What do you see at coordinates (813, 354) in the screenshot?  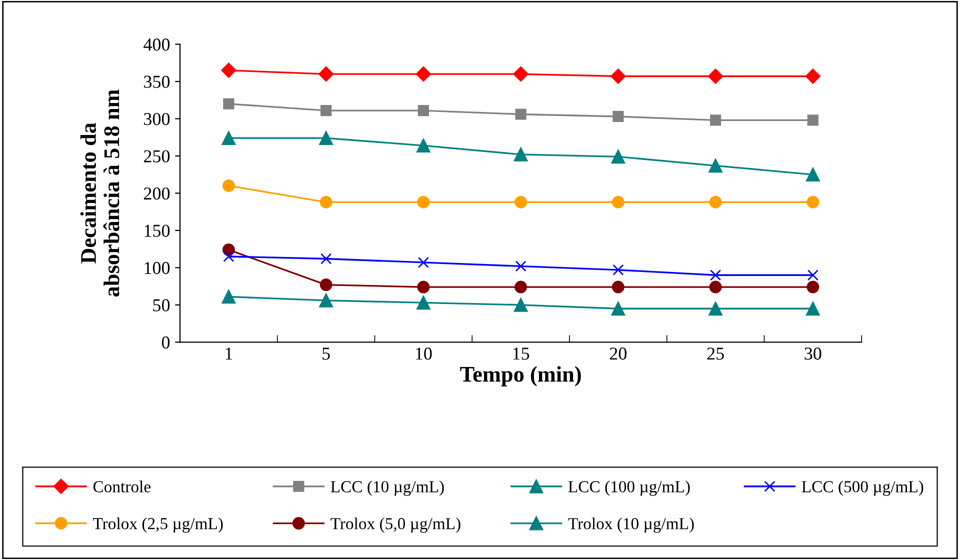 I see `x-tick-label: 30` at bounding box center [813, 354].